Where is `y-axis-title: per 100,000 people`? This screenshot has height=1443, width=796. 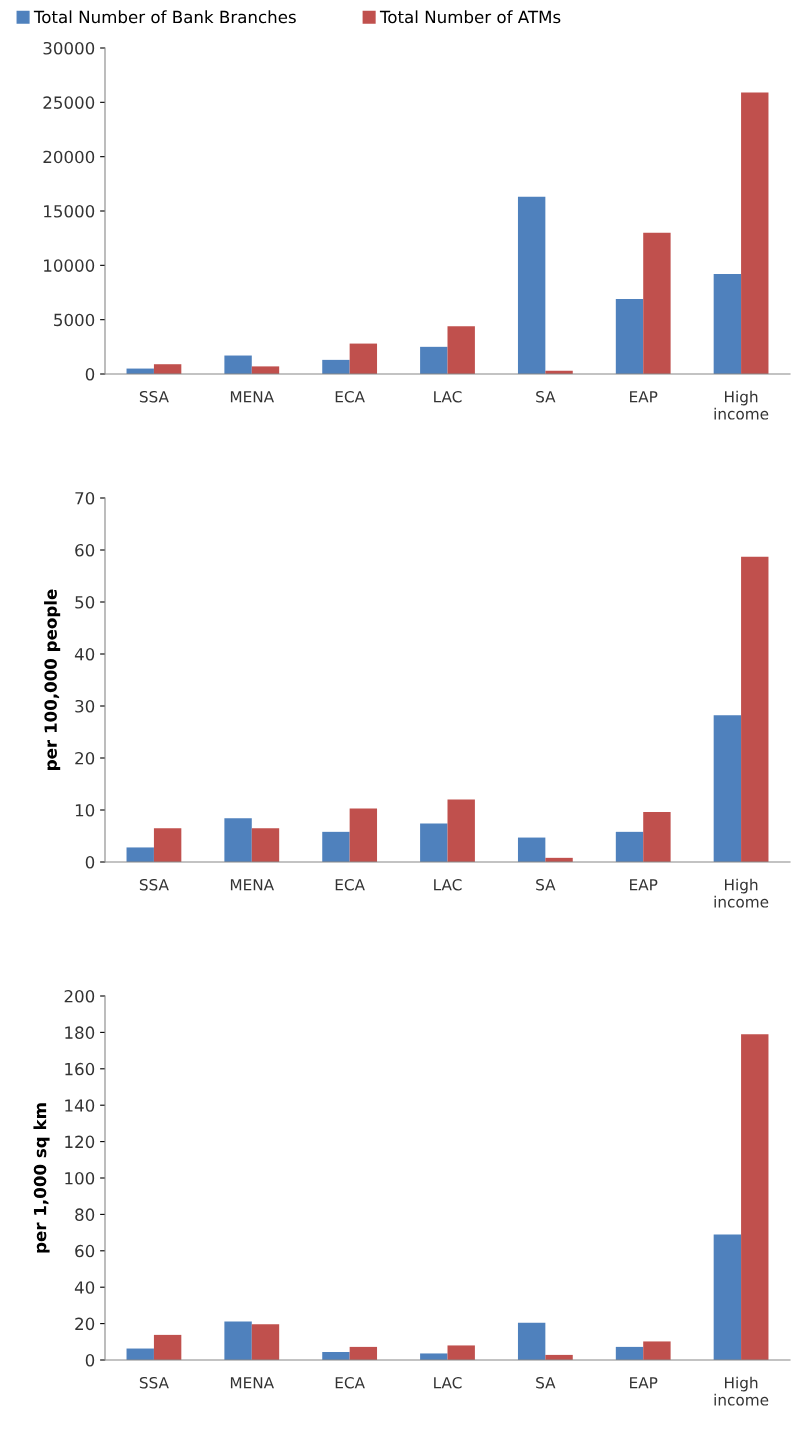 y-axis-title: per 100,000 people is located at coordinates (52, 679).